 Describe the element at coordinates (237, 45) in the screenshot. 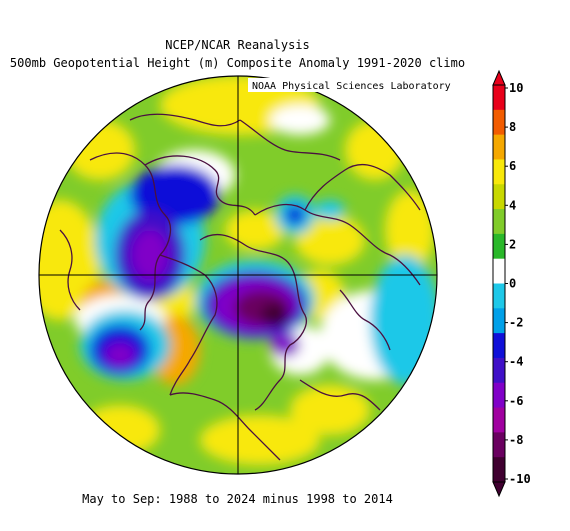

I see `chart-title: NCEP/NCAR Reanalysis` at that location.